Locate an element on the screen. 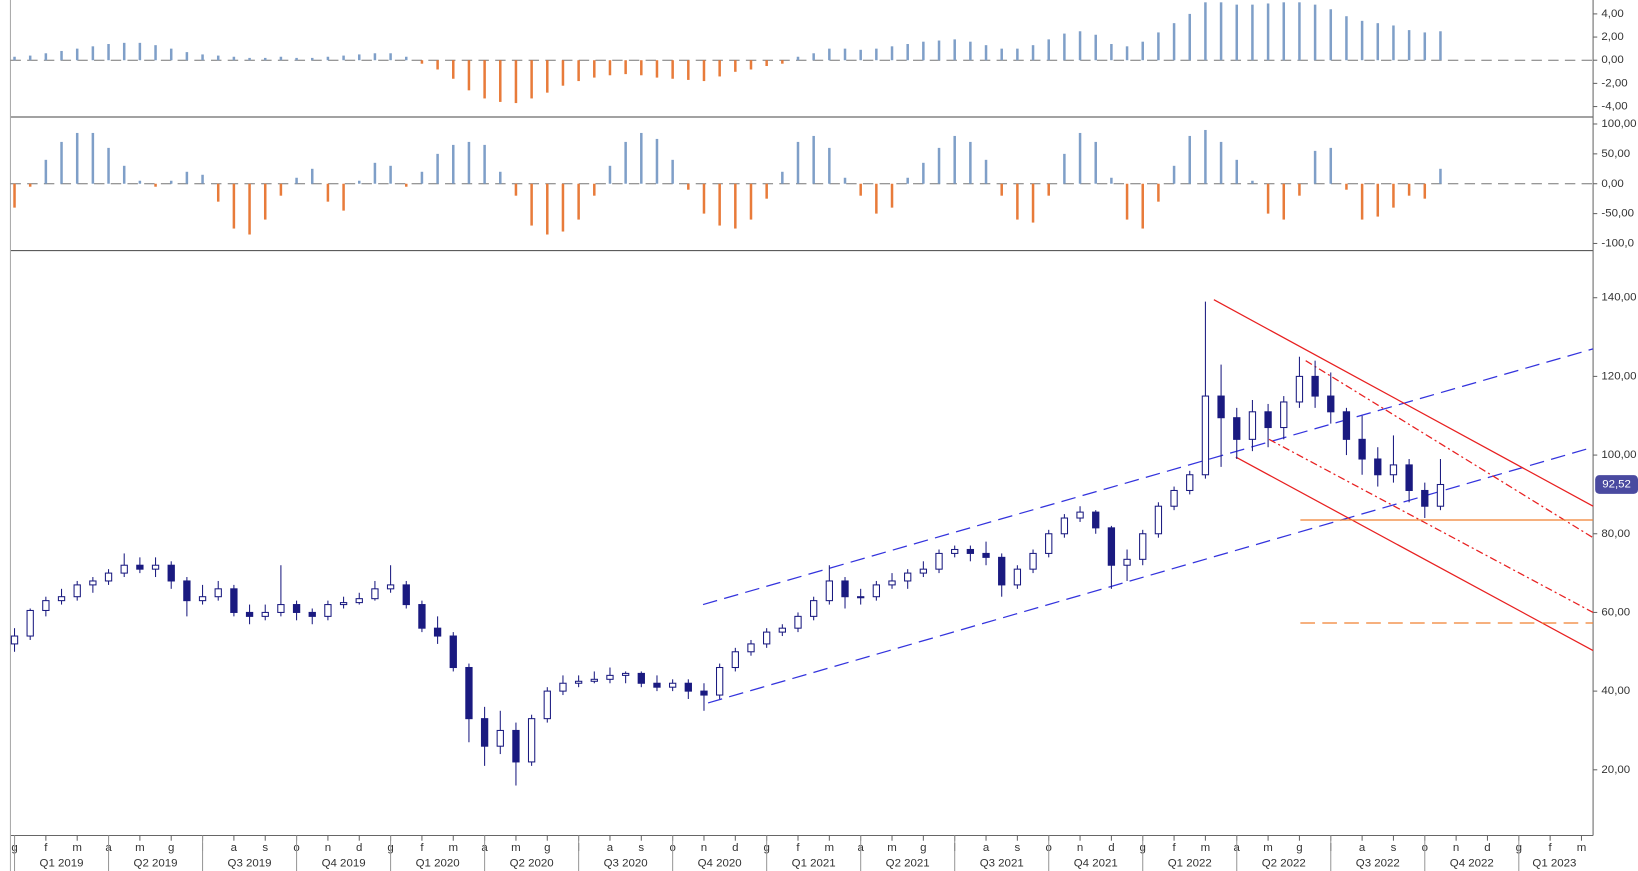  x-tick-label: s is located at coordinates (1018, 848).